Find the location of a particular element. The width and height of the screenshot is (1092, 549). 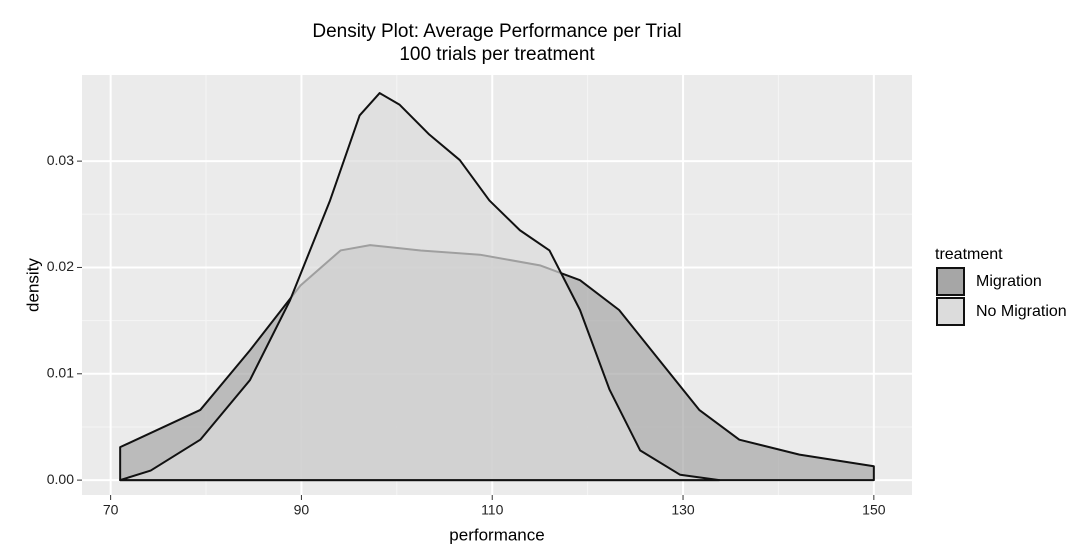

x-tick-label: 150 is located at coordinates (874, 510).